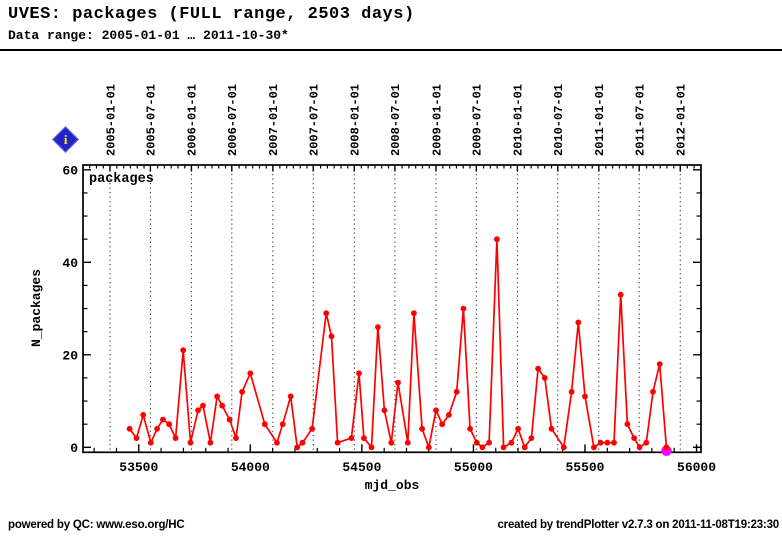 The height and width of the screenshot is (547, 782). Describe the element at coordinates (584, 467) in the screenshot. I see `x-tick-label: 55500` at that location.